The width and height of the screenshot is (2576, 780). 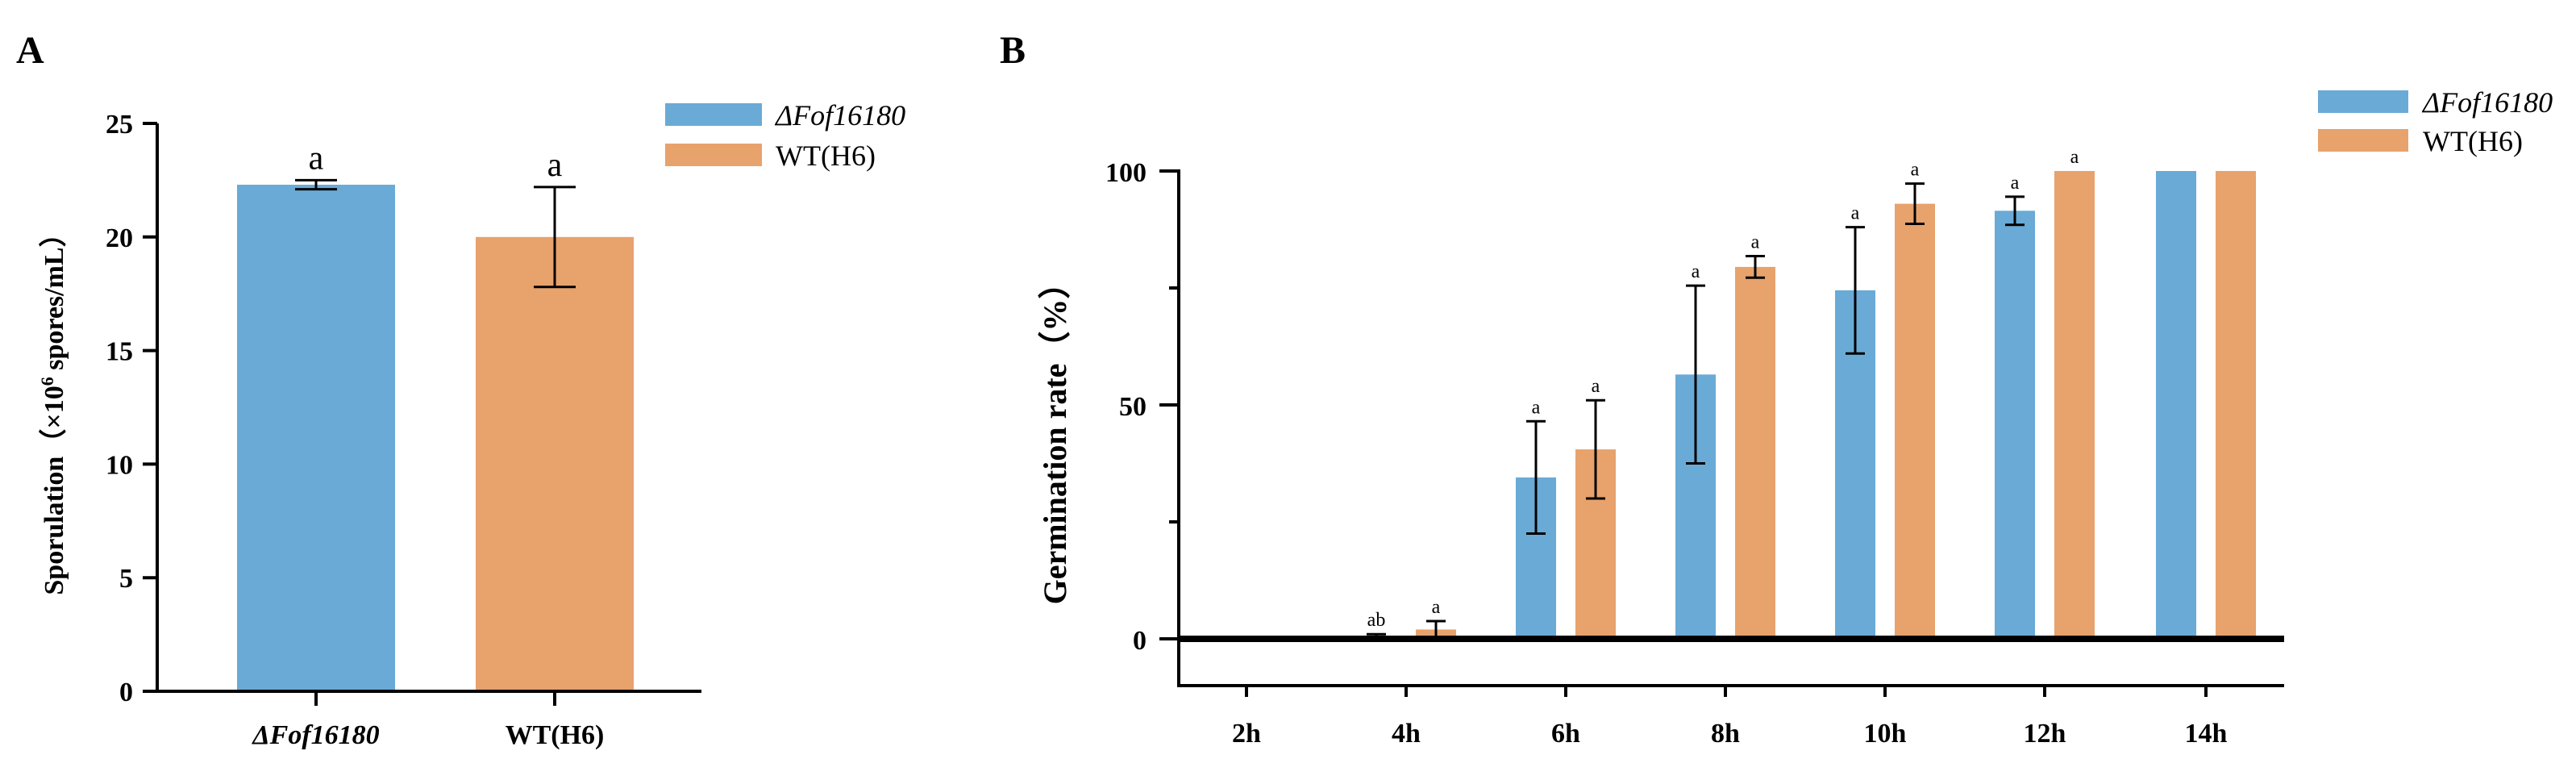 What do you see at coordinates (1596, 386) in the screenshot?
I see `sig-label-b-wt-6h: a` at bounding box center [1596, 386].